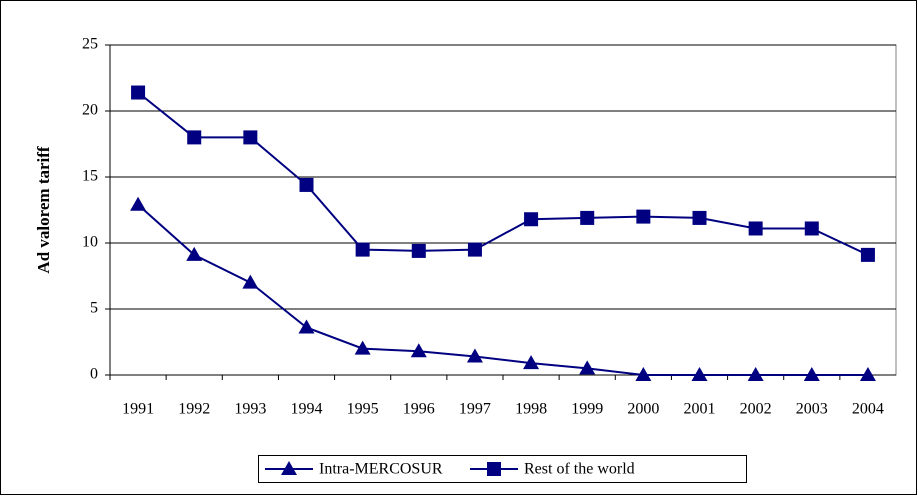 This screenshot has width=918, height=501. Describe the element at coordinates (363, 409) in the screenshot. I see `x-tick-label: 1995` at that location.